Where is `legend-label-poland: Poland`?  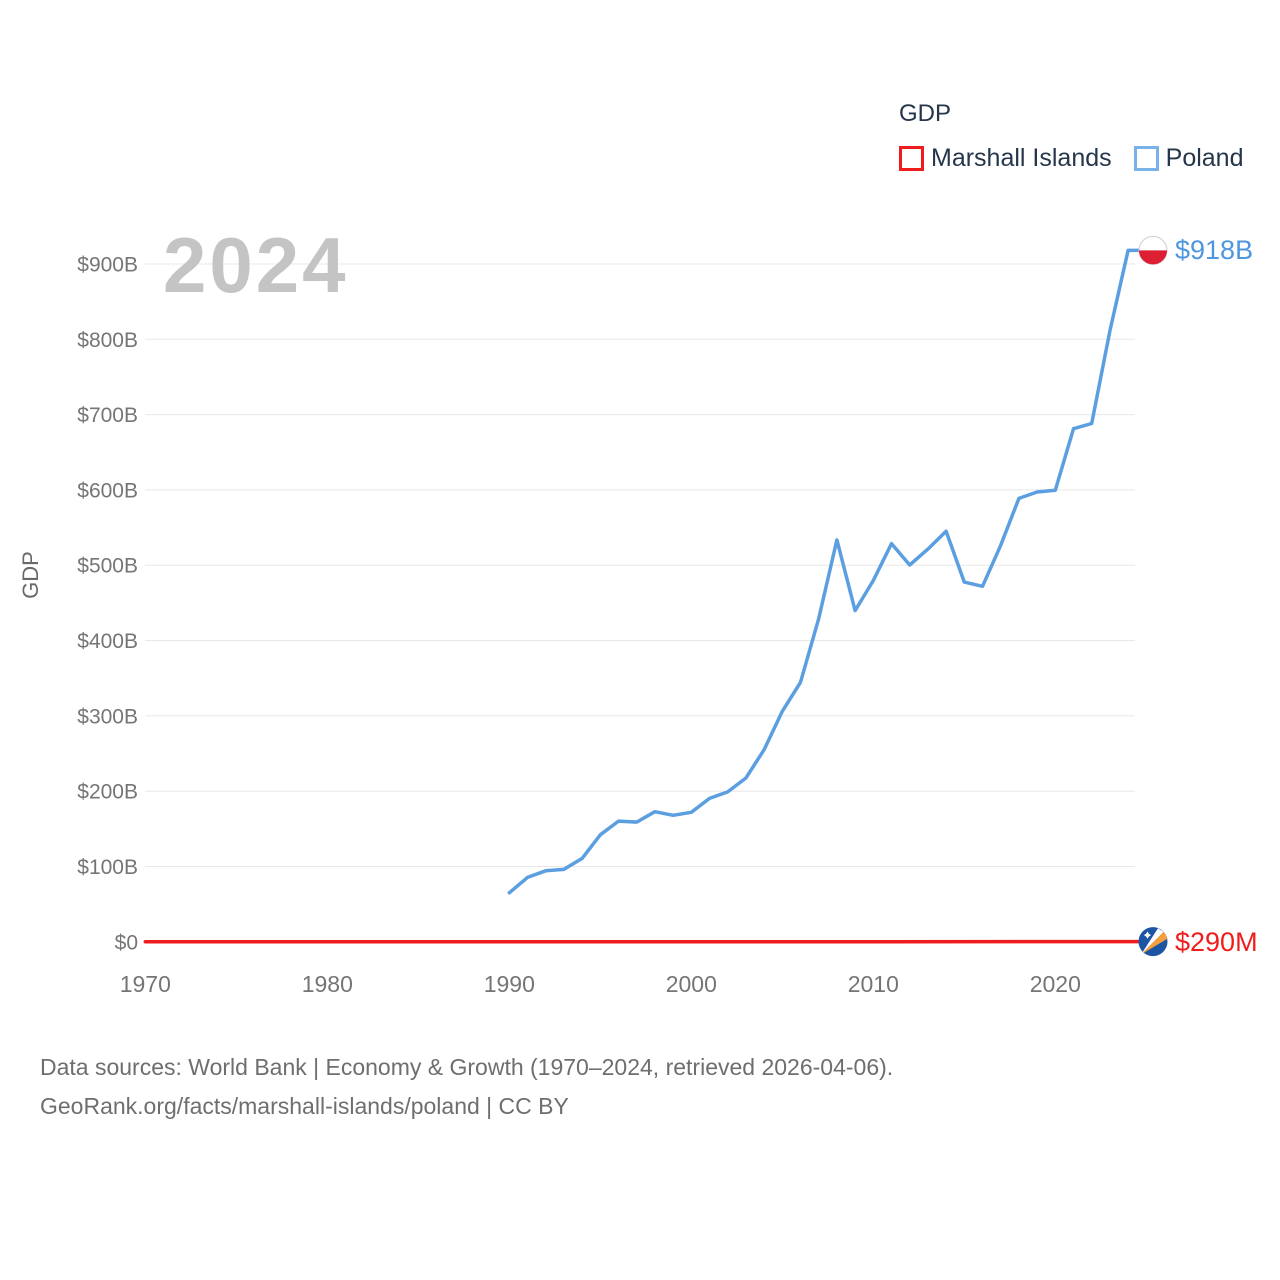
legend-label-poland: Poland is located at coordinates (1204, 158).